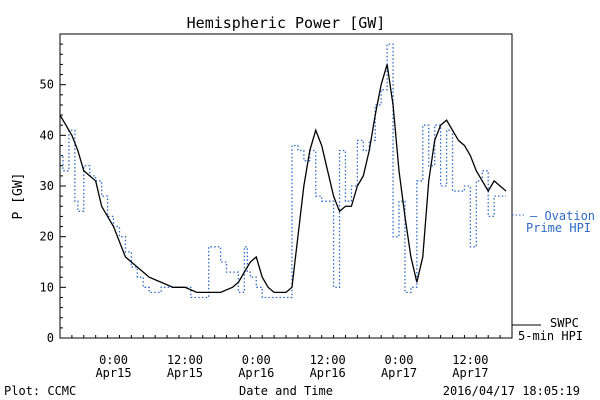 This screenshot has height=400, width=600. Describe the element at coordinates (550, 336) in the screenshot. I see `legend-swpc-line2: 5-min HPI` at that location.